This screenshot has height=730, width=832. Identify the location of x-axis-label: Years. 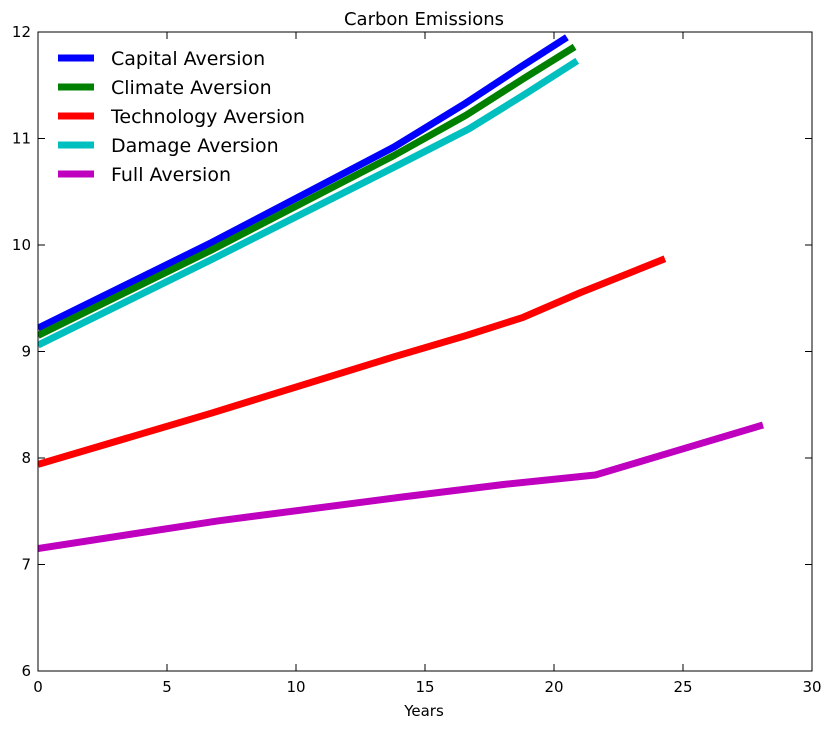
(423, 711).